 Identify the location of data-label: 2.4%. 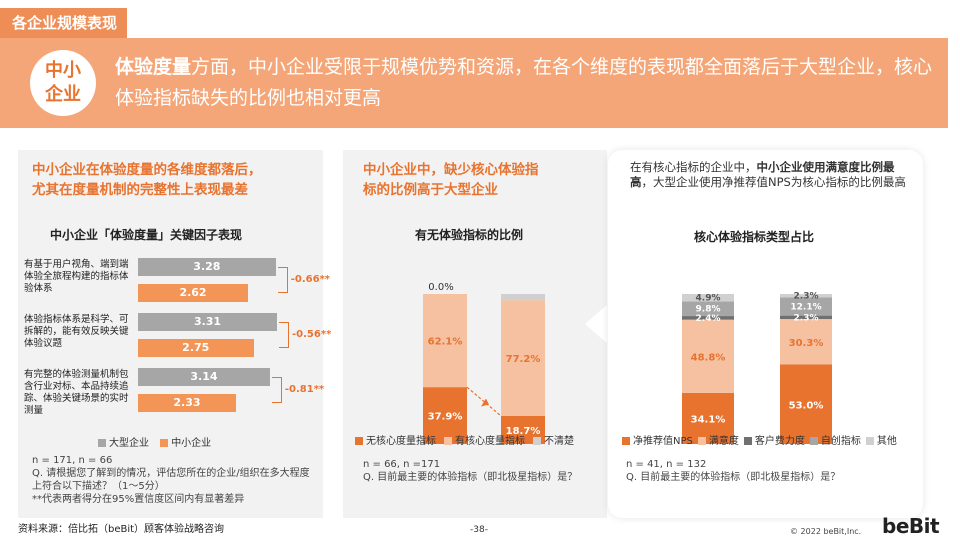
(708, 319).